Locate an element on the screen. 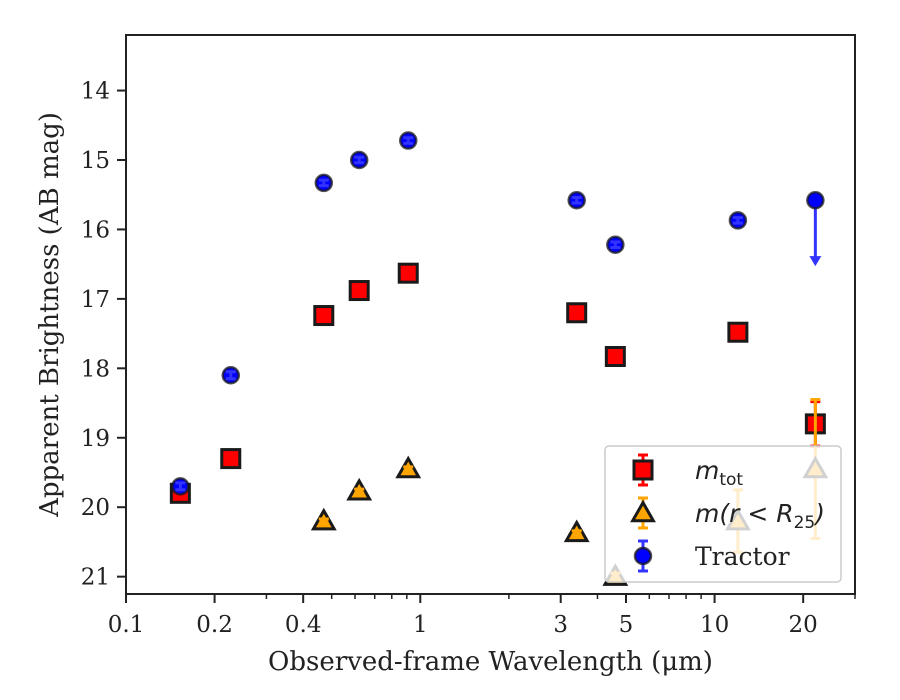 Image resolution: width=900 pixels, height=700 pixels. y-tick-label: 14 is located at coordinates (95, 92).